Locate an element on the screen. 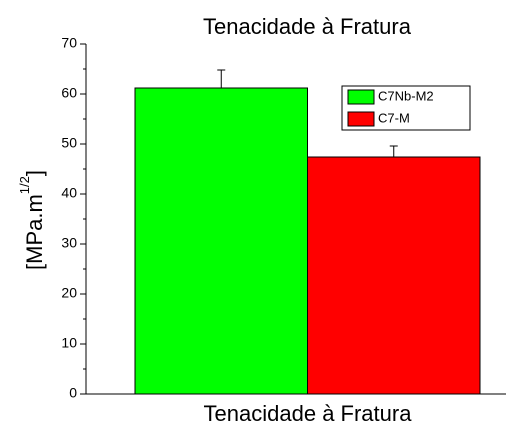 This screenshot has width=512, height=428. y-tick-label: 50 is located at coordinates (69, 143).